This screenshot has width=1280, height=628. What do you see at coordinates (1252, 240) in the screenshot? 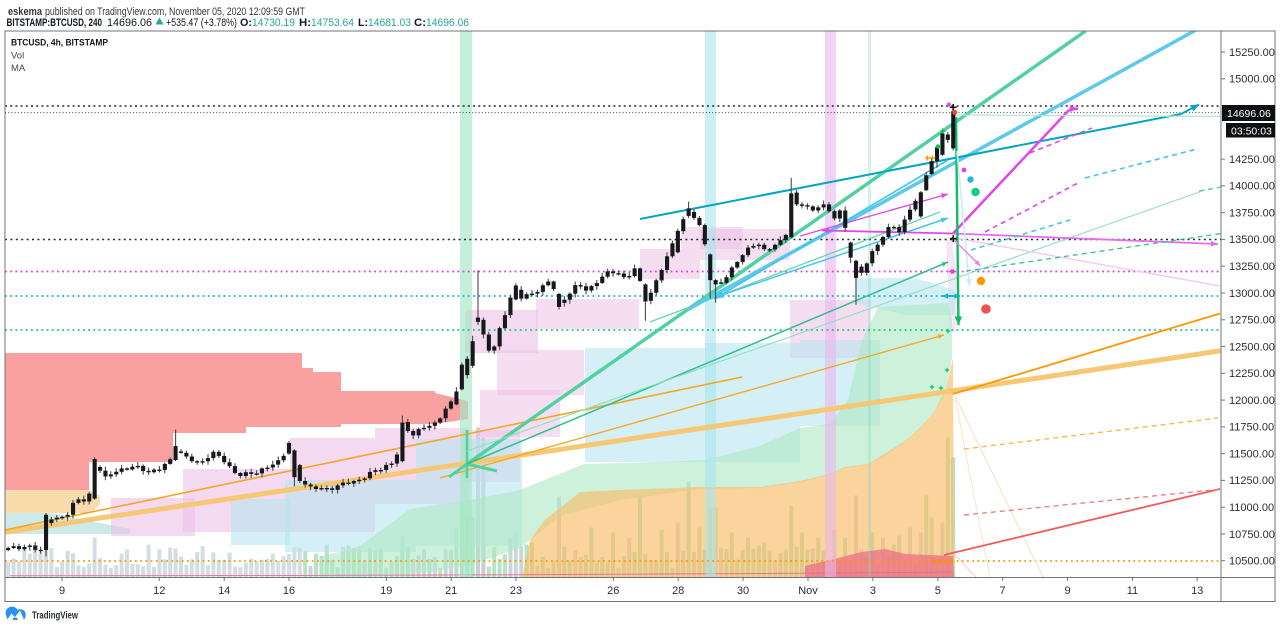
I see `svg-text: 13500.00` at bounding box center [1252, 240].